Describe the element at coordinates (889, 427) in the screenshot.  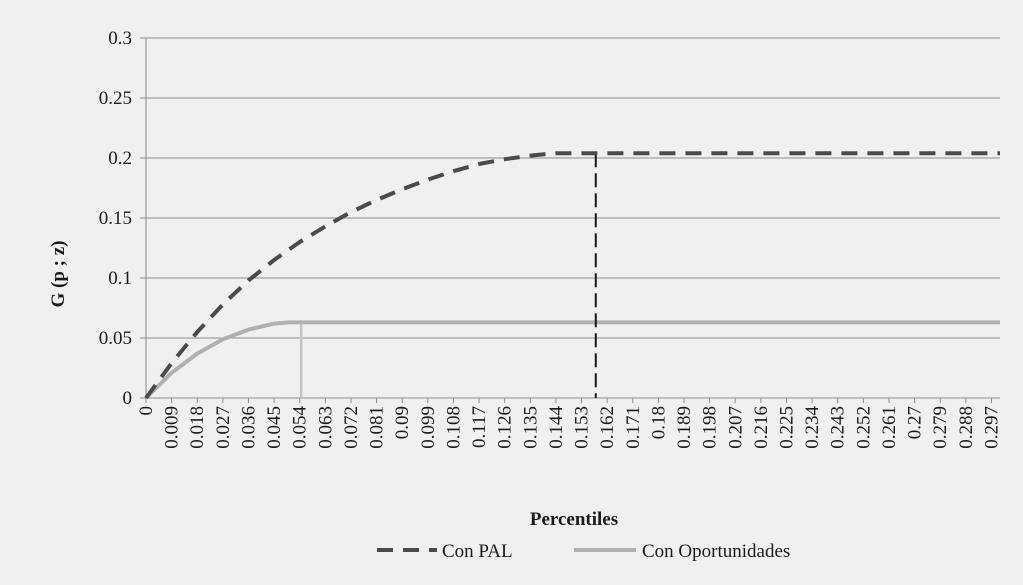
I see `x-tick-label-29: 0.261` at that location.